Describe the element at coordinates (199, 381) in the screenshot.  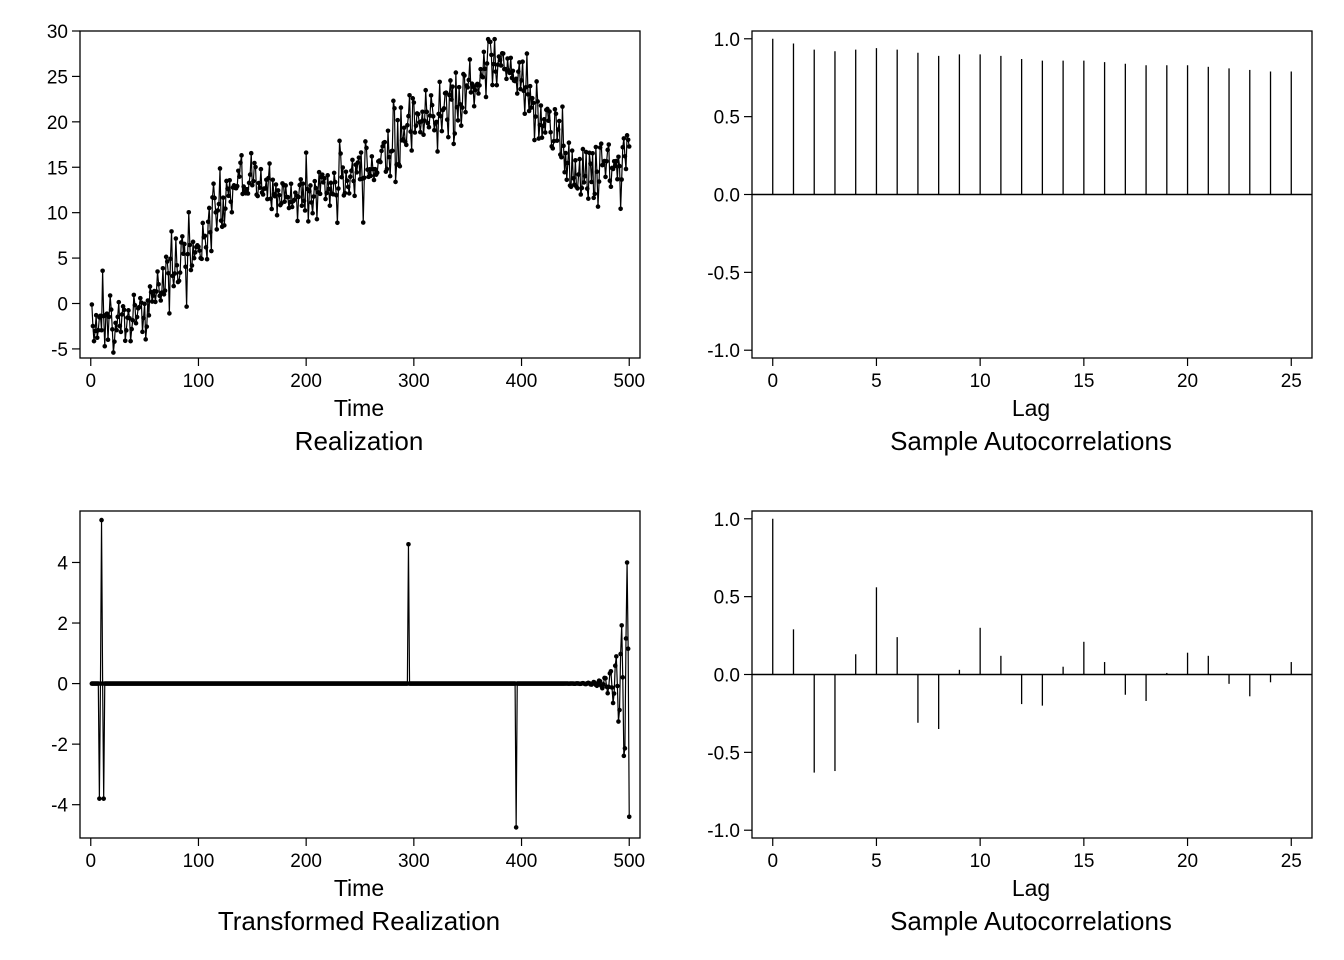
I see `0-xtick-label: 100` at that location.